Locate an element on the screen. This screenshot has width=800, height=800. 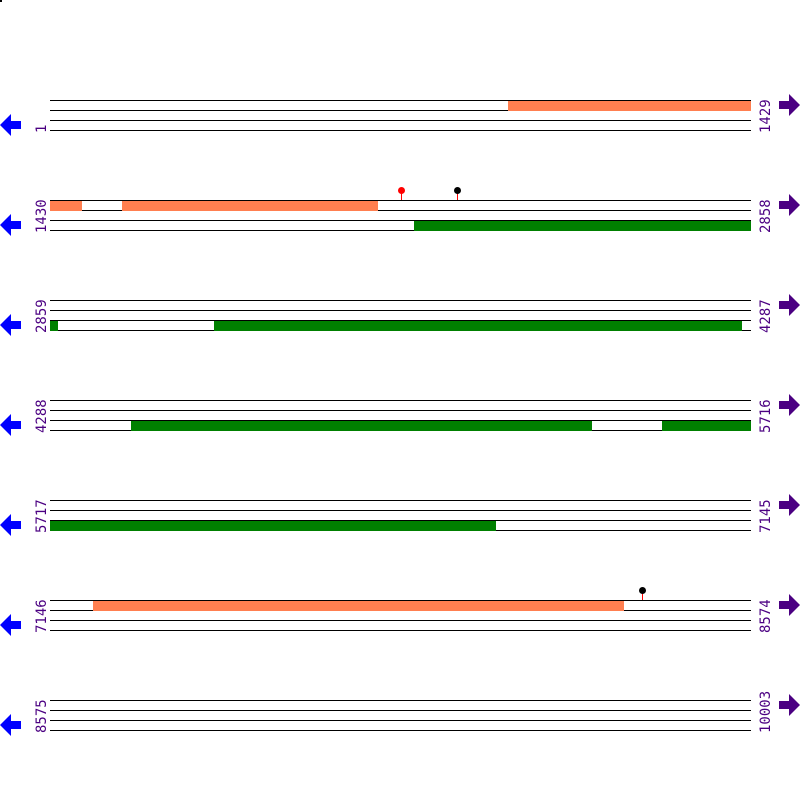
row-start-label: 5717 is located at coordinates (42, 516).